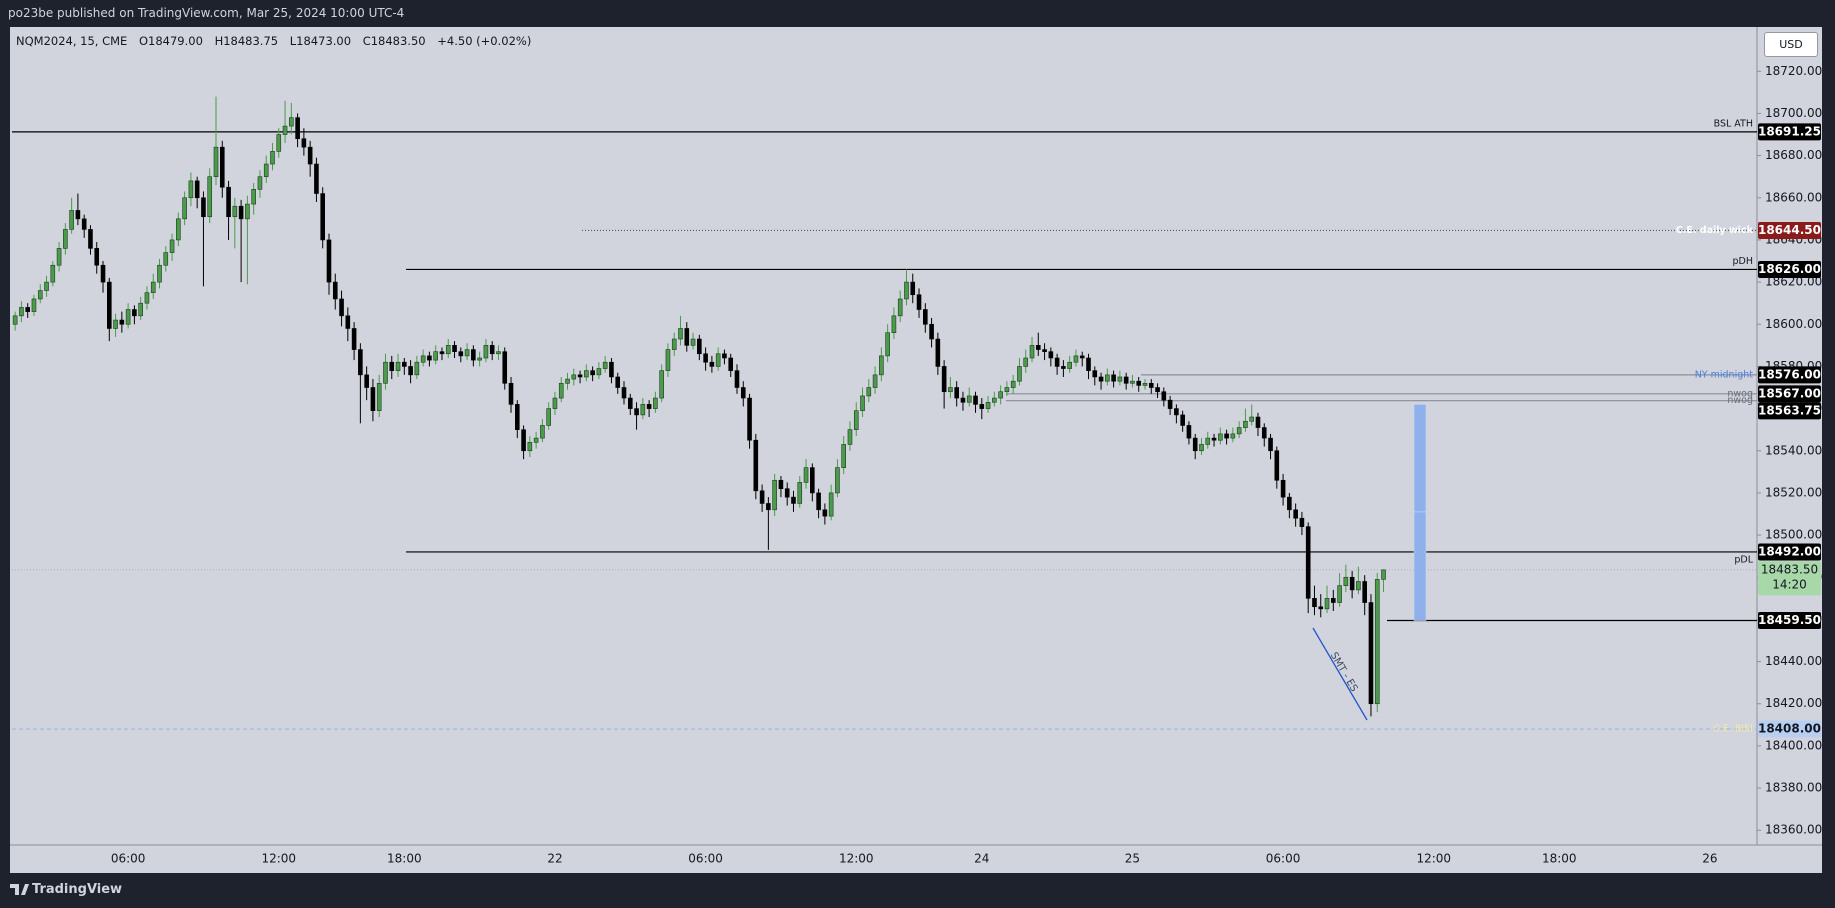 The width and height of the screenshot is (1835, 908). Describe the element at coordinates (981, 859) in the screenshot. I see `x-tick-label: 24` at that location.